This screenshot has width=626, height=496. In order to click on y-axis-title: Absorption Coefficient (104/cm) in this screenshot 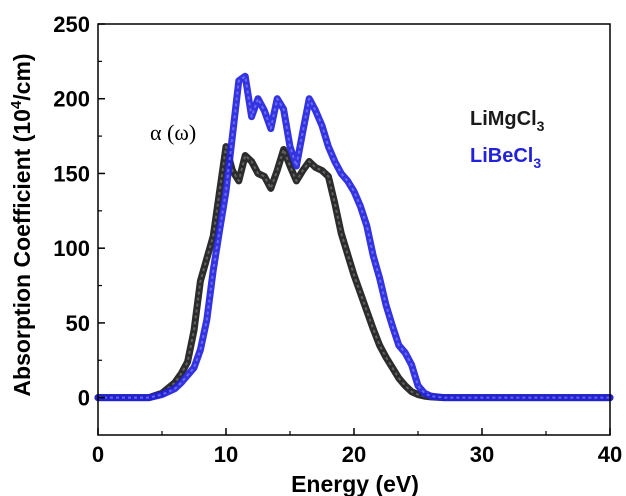, I will do `click(21, 224)`.